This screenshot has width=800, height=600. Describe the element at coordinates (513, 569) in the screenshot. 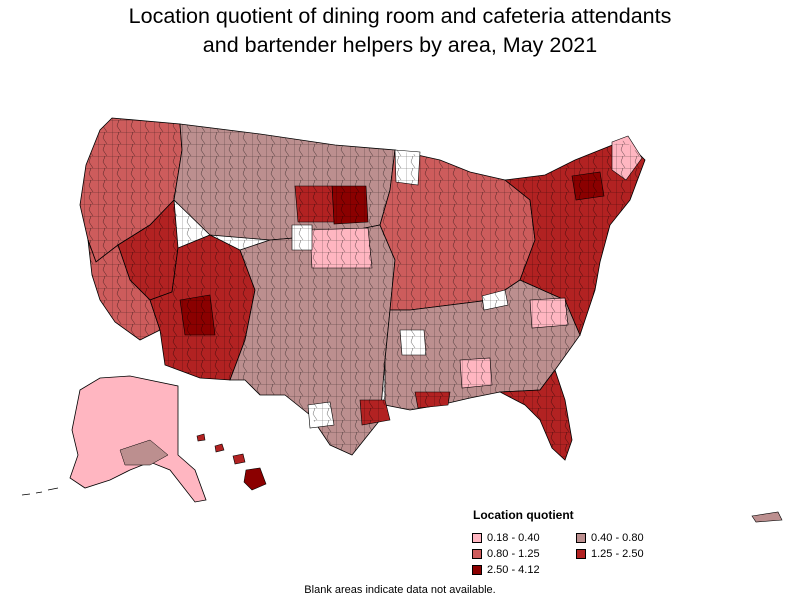

I see `legend-label-5: 2.50 - 4.12` at that location.